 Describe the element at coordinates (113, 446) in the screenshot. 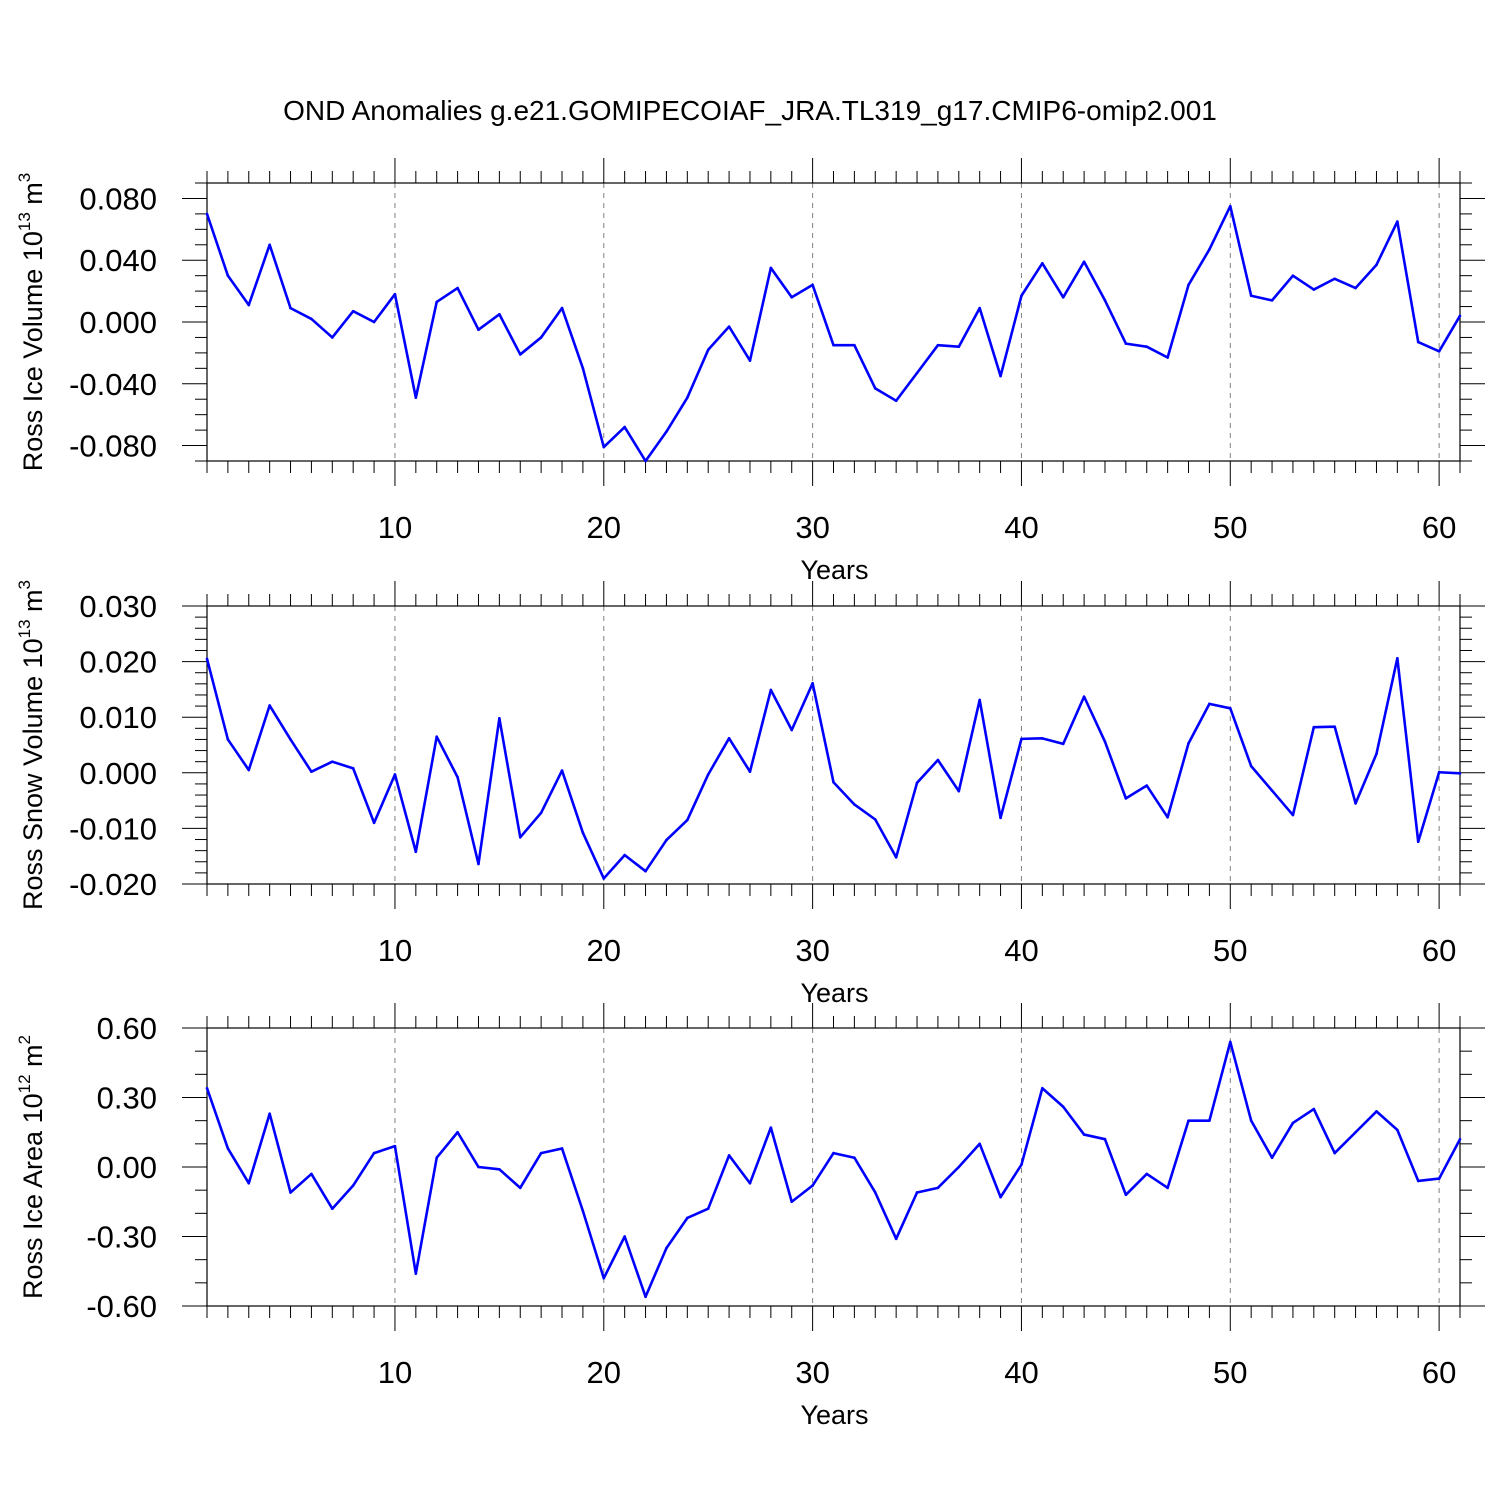

I see `y-tick-label: -0.080` at that location.